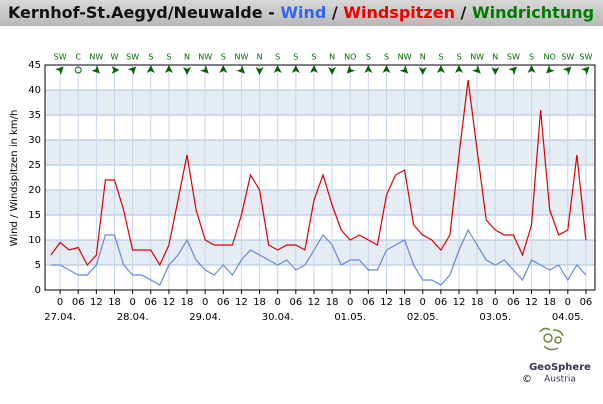 This screenshot has height=404, width=603. Describe the element at coordinates (14, 178) in the screenshot. I see `y-axis-label: Wind / Windspitzen in km/h` at that location.